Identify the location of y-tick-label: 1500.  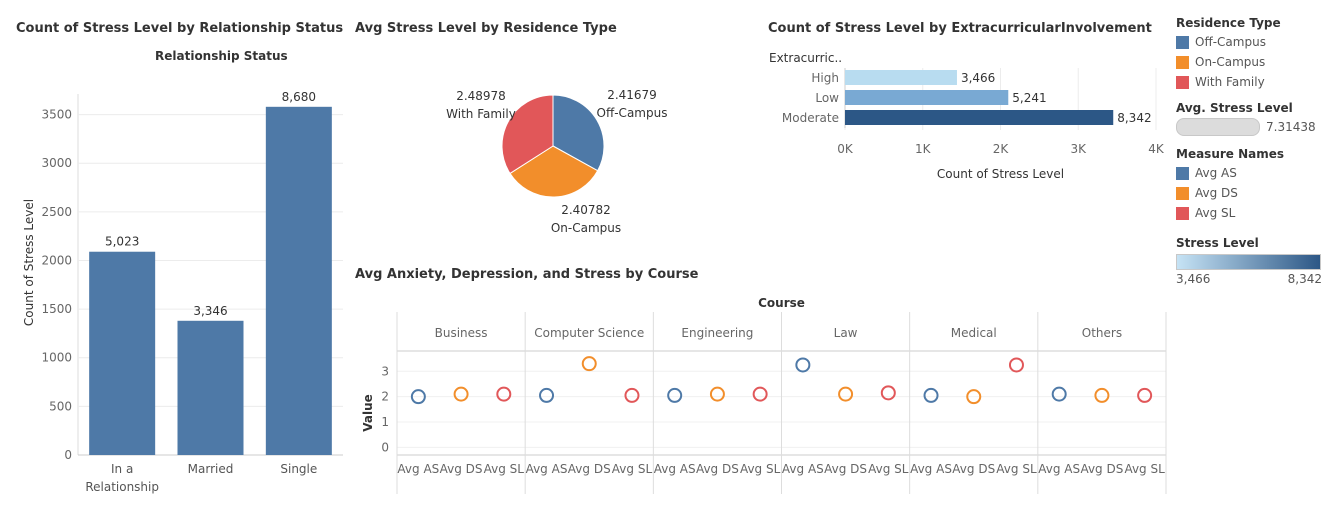
(56, 309).